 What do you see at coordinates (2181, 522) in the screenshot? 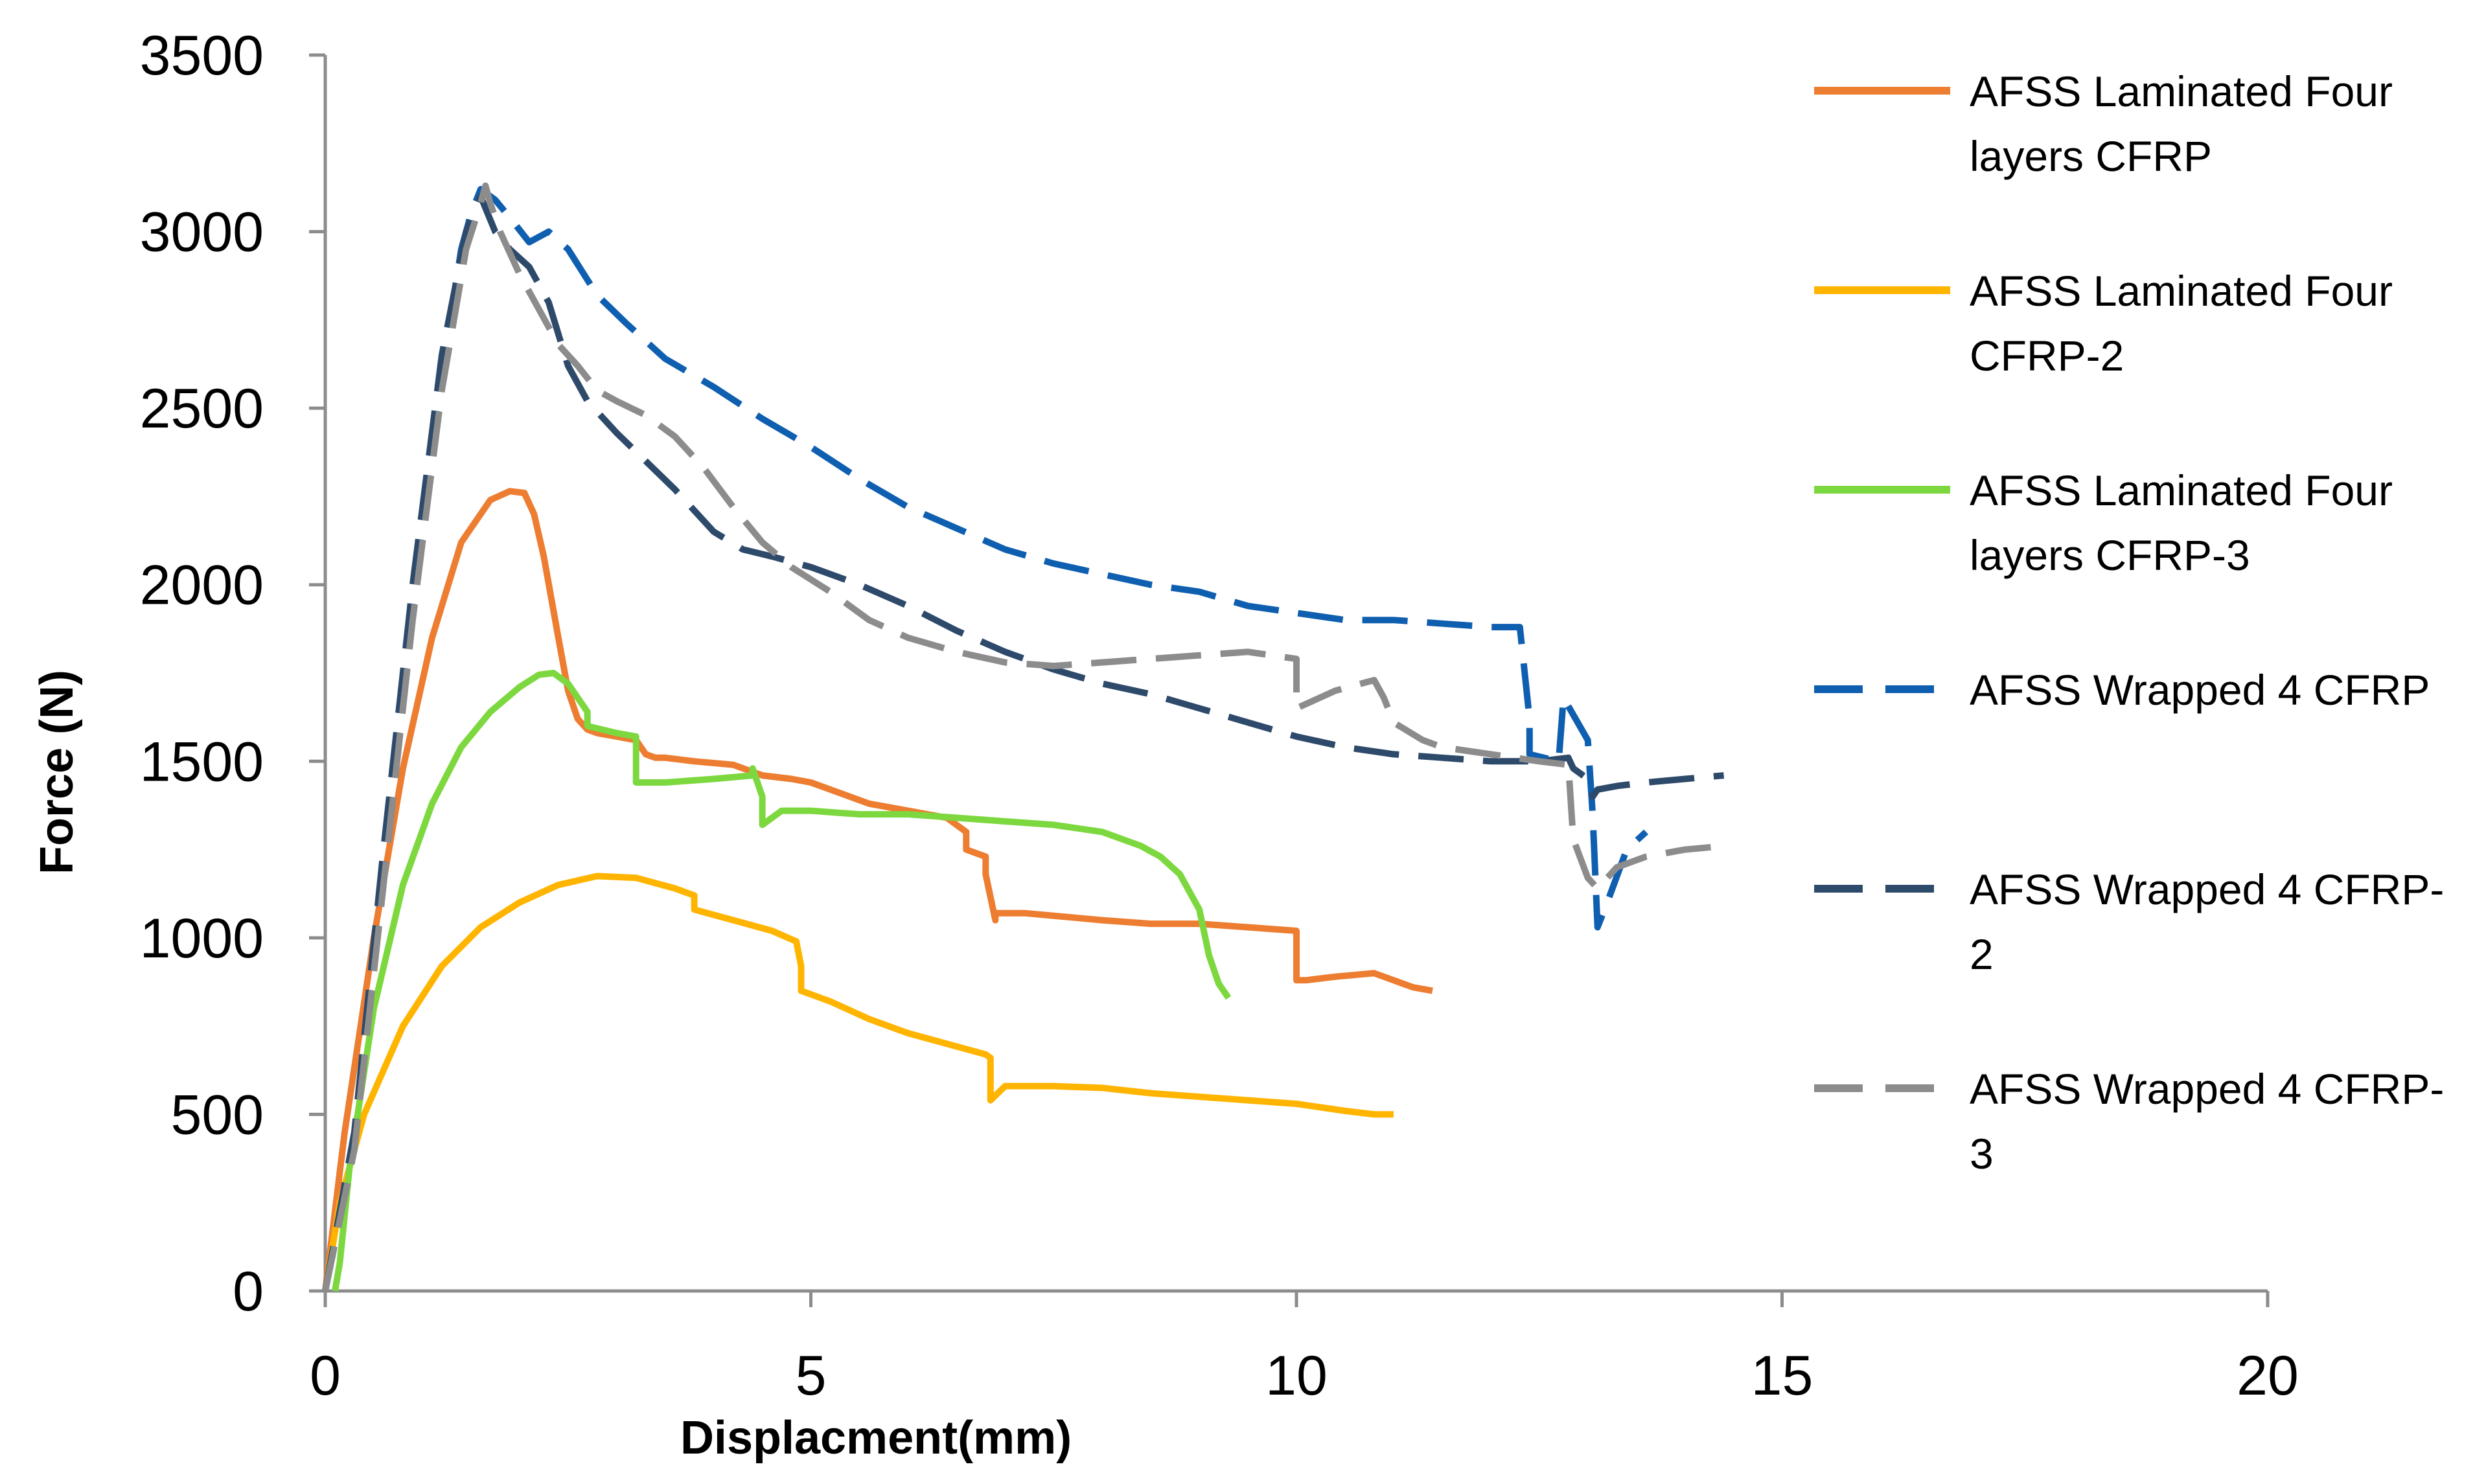
I see `legend-label-3: AFSS Laminated Four layers CFRP-3` at bounding box center [2181, 522].